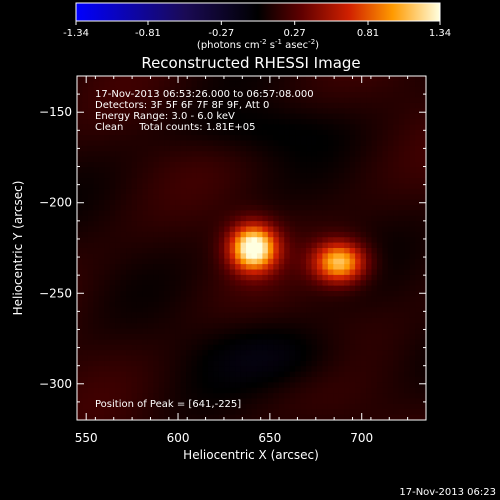  I want to click on annotation-line: Detectors: 3F 5F 6F 7F 8F 9F, Att 0, so click(182, 105).